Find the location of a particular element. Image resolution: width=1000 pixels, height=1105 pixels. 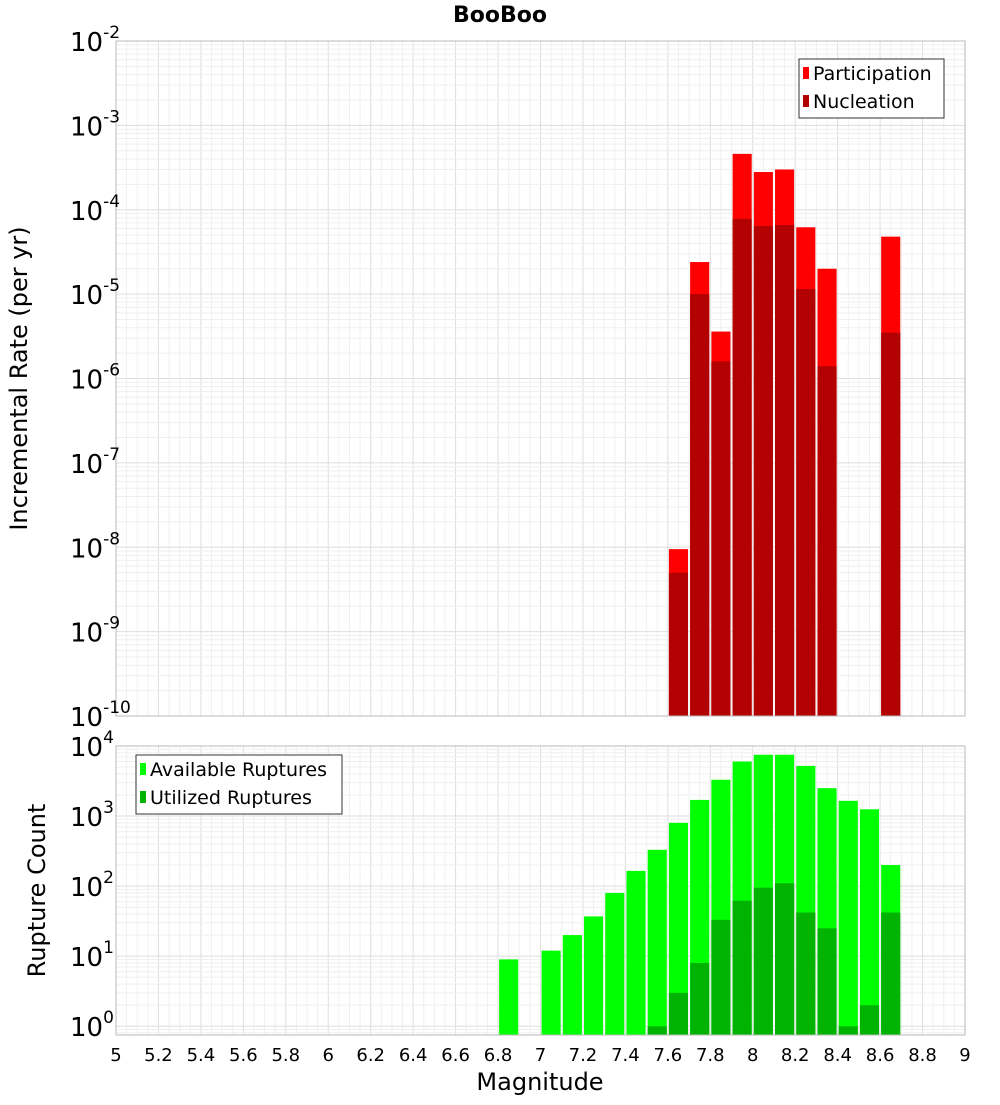

x-tick-label: 5.2 is located at coordinates (158, 1055).